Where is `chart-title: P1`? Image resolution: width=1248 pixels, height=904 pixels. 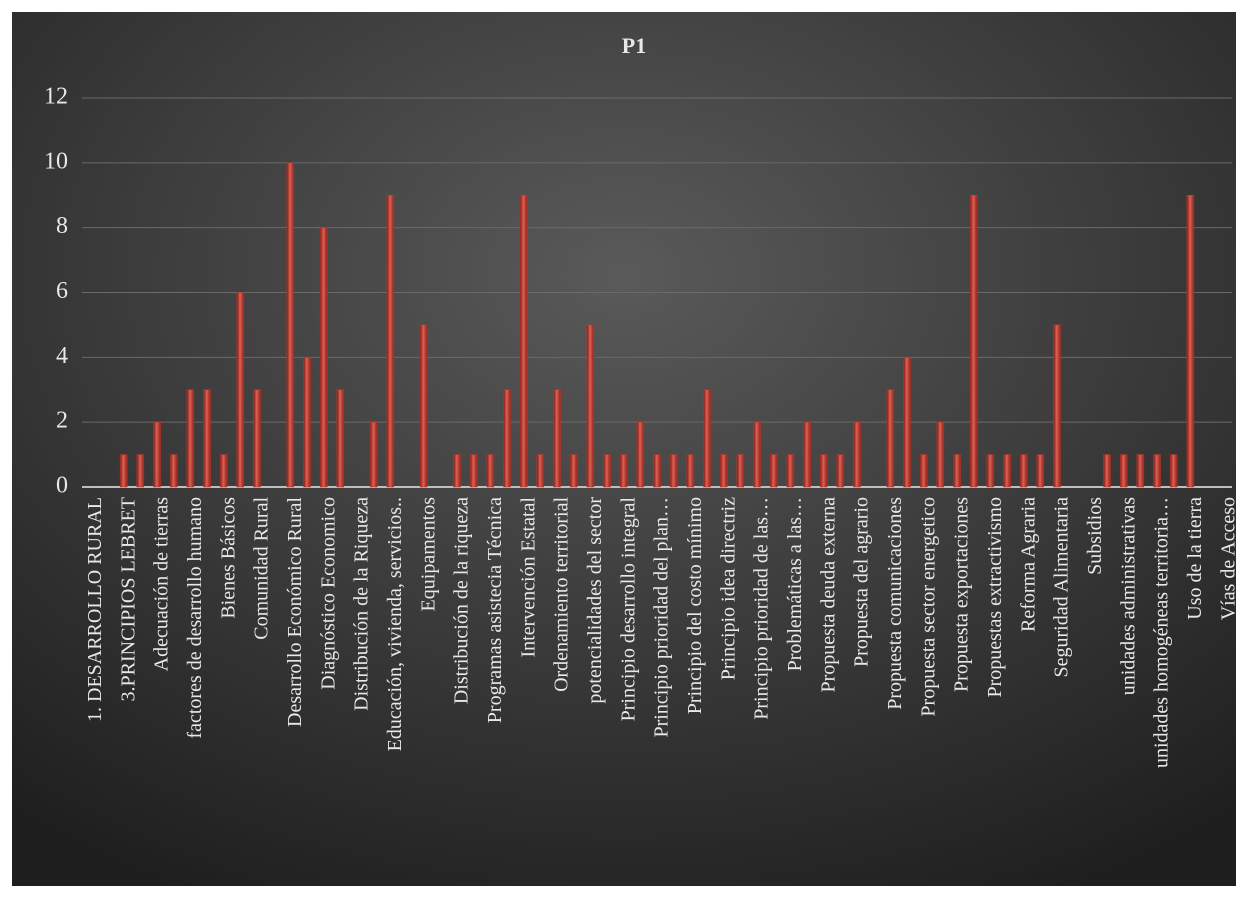 chart-title: P1 is located at coordinates (634, 45).